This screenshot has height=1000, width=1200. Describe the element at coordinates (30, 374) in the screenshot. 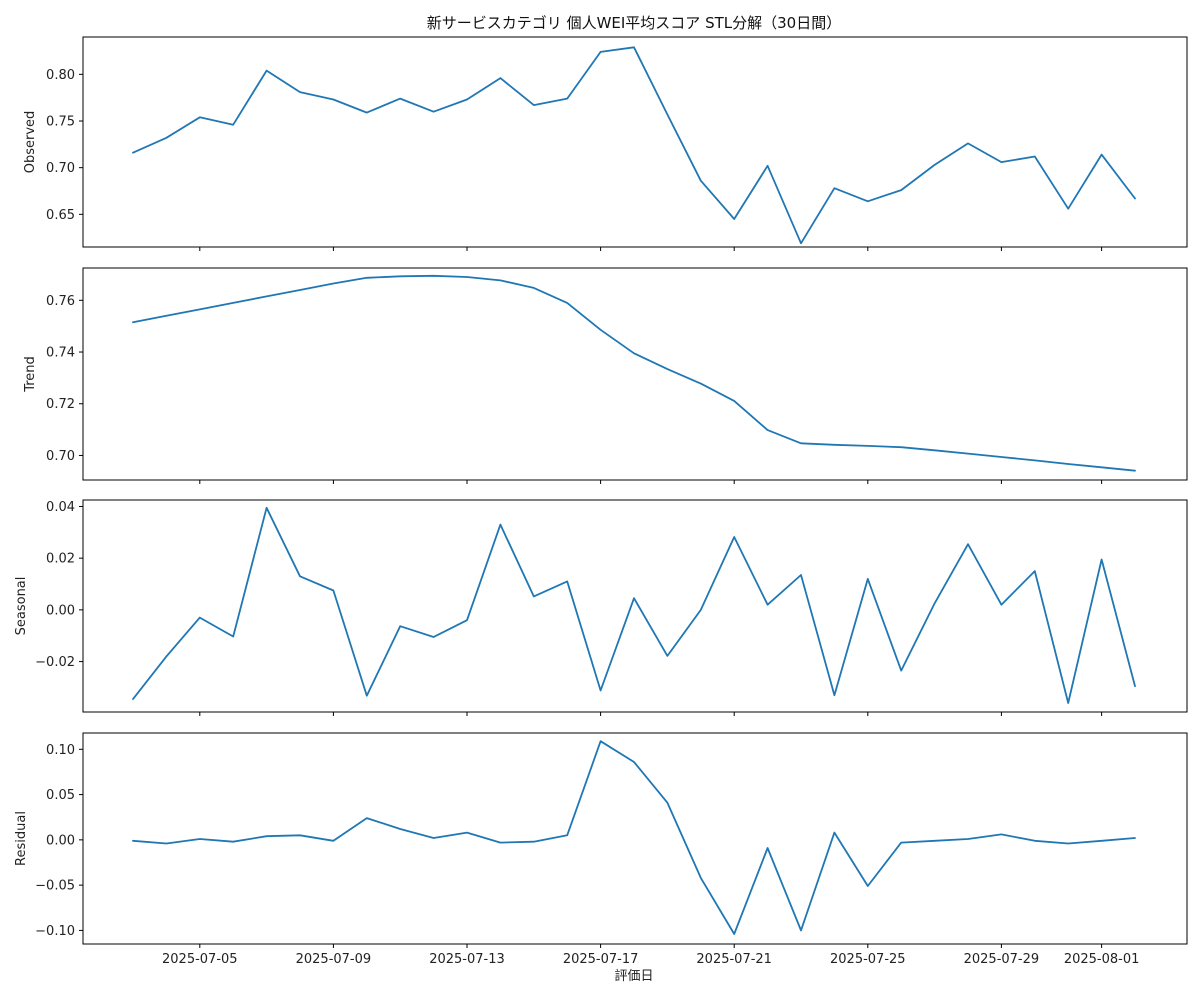

I see `y-axis-title: Trend` at that location.